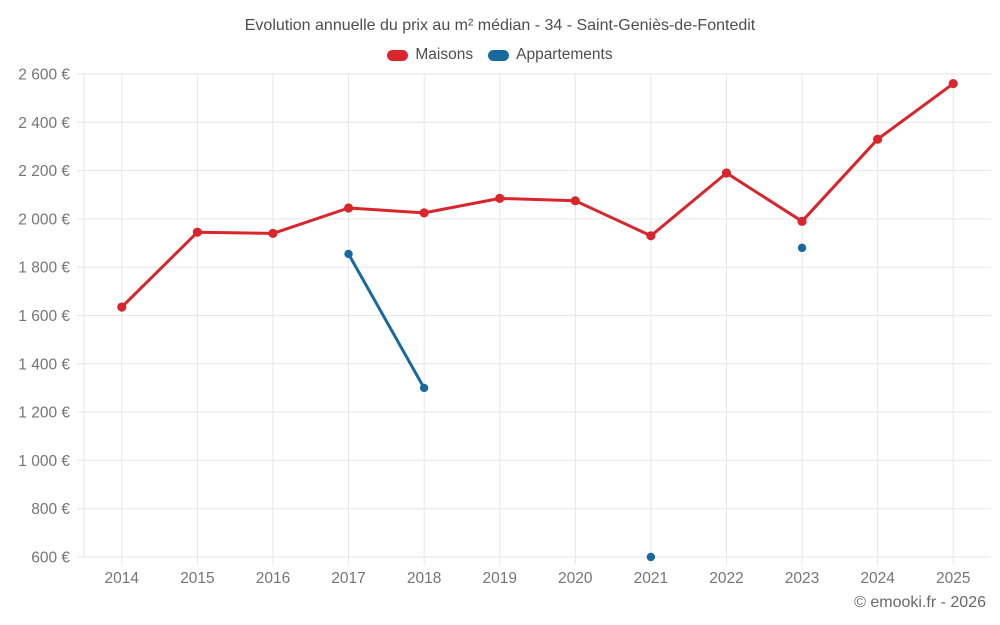 The image size is (1000, 625). I want to click on y-tick-label: 2 400 €, so click(44, 123).